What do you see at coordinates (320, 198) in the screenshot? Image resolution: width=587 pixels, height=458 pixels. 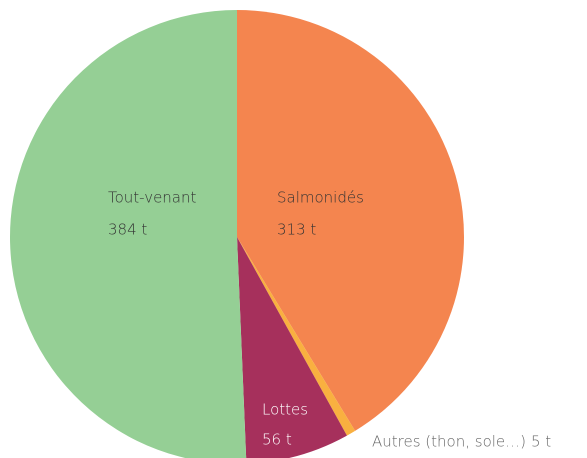 I see `slice-label: Salmonidés` at bounding box center [320, 198].